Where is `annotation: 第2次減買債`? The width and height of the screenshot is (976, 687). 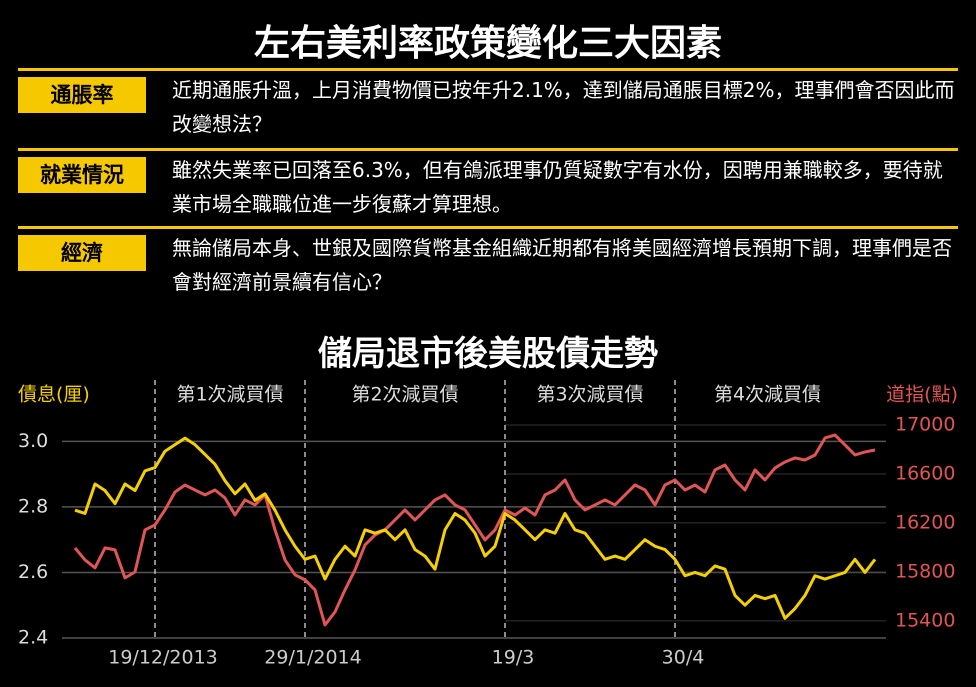 annotation: 第2次減買債 is located at coordinates (404, 395).